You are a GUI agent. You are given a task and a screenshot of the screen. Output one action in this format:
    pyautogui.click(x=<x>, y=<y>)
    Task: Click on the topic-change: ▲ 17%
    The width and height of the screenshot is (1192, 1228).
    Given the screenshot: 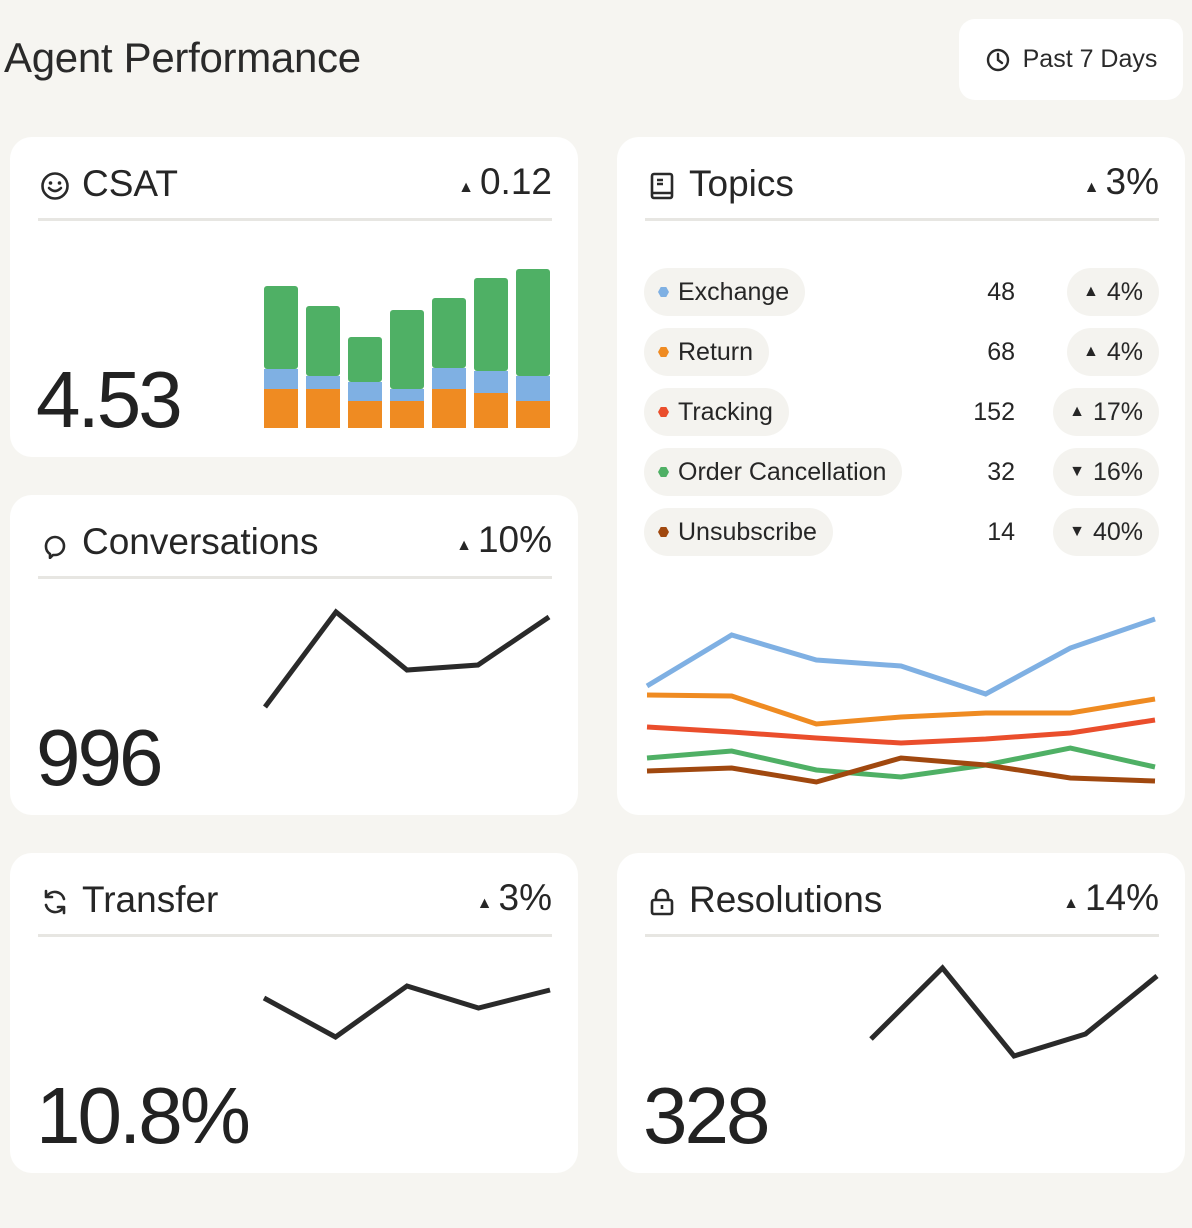 What is the action you would take?
    pyautogui.click(x=1106, y=412)
    